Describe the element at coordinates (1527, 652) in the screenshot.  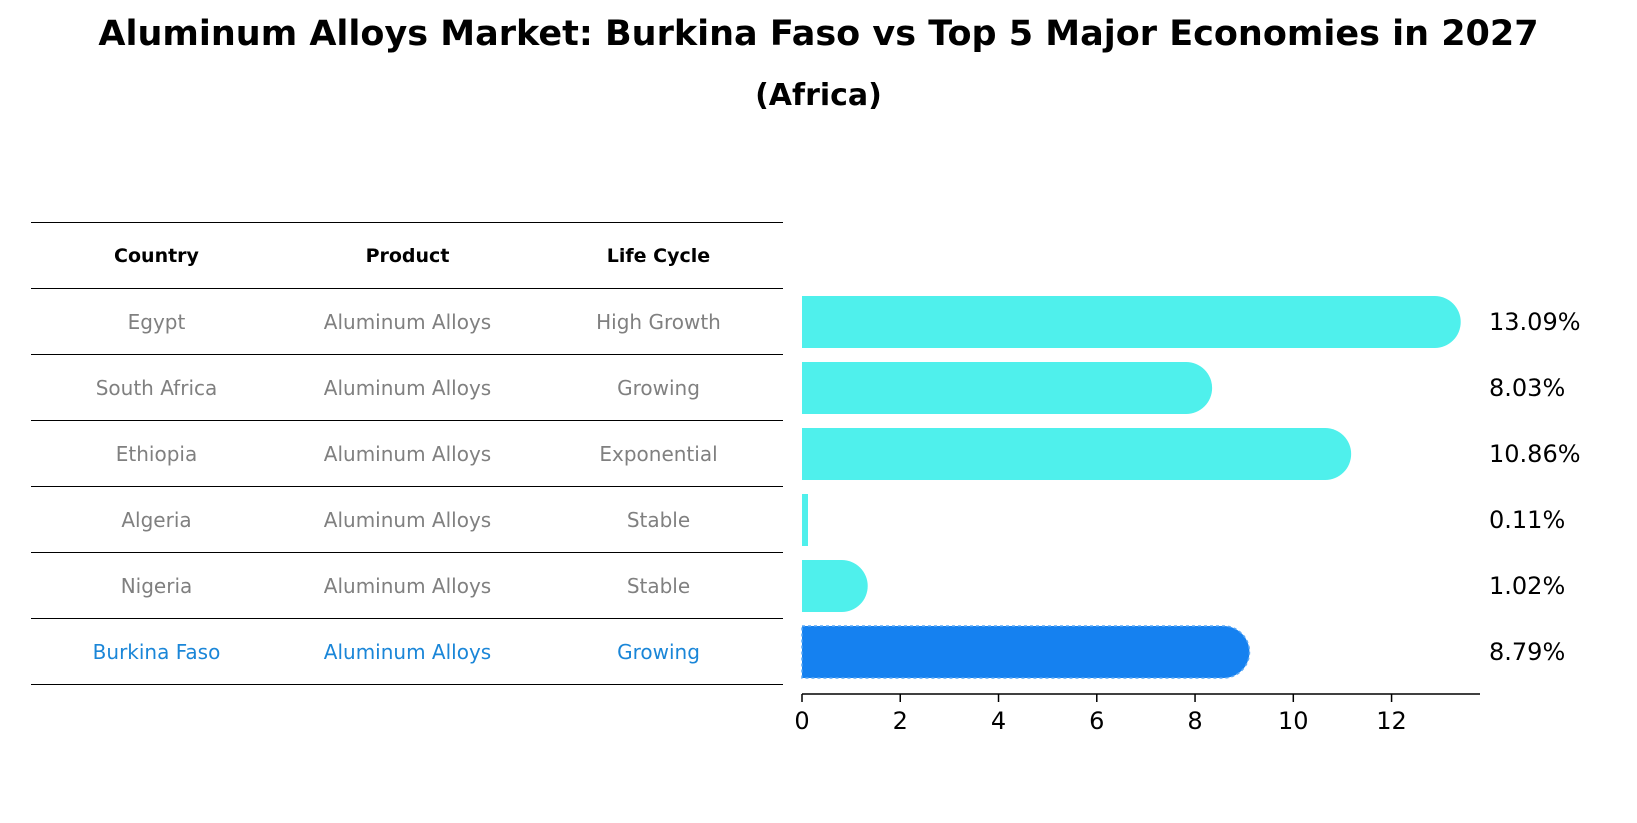
I see `data-label: 8.79%` at that location.